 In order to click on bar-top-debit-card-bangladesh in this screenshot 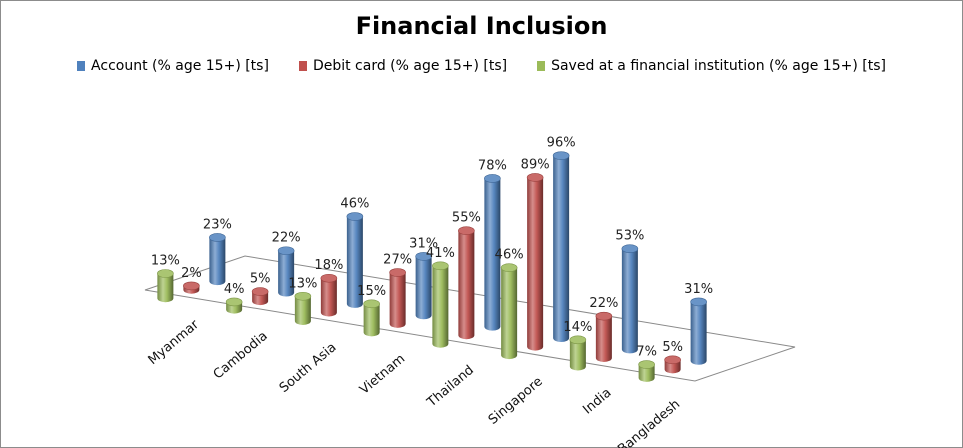, I will do `click(672, 360)`.